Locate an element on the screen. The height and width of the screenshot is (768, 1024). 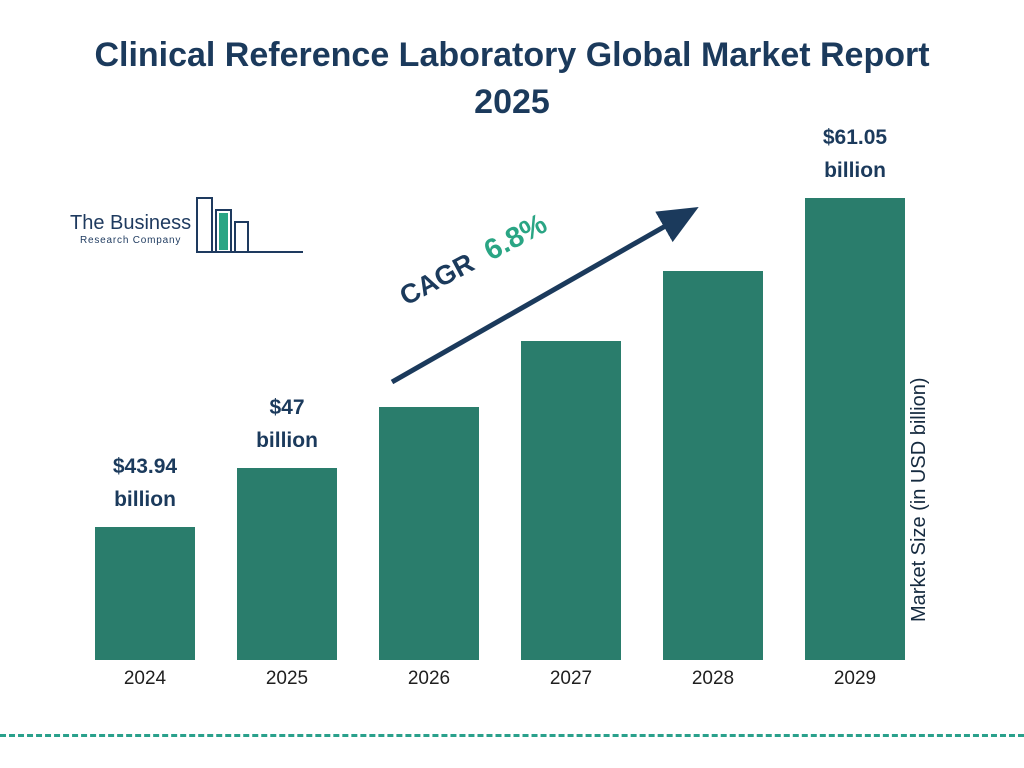
x-axis-labels: 2024 2025 2026 2027 2028 2029 is located at coordinates (500, 679).